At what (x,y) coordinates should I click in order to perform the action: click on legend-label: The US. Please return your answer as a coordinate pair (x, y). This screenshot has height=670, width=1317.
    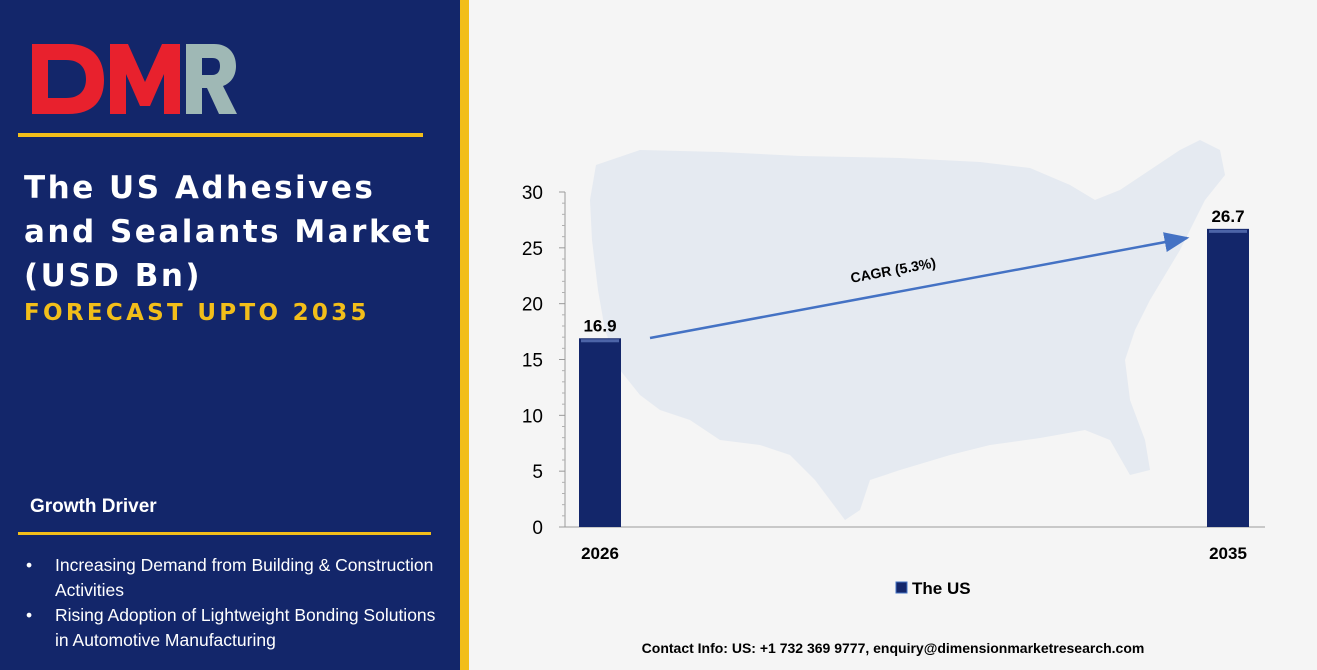
    Looking at the image, I should click on (941, 588).